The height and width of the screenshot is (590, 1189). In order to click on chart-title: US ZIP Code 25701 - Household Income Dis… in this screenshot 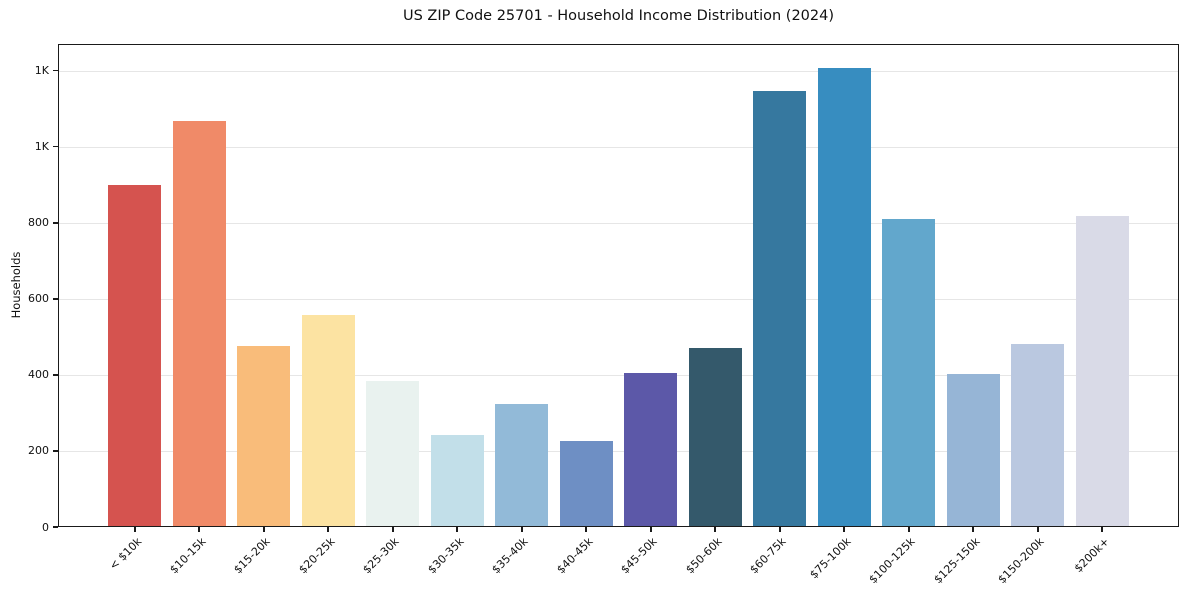, I will do `click(618, 16)`.